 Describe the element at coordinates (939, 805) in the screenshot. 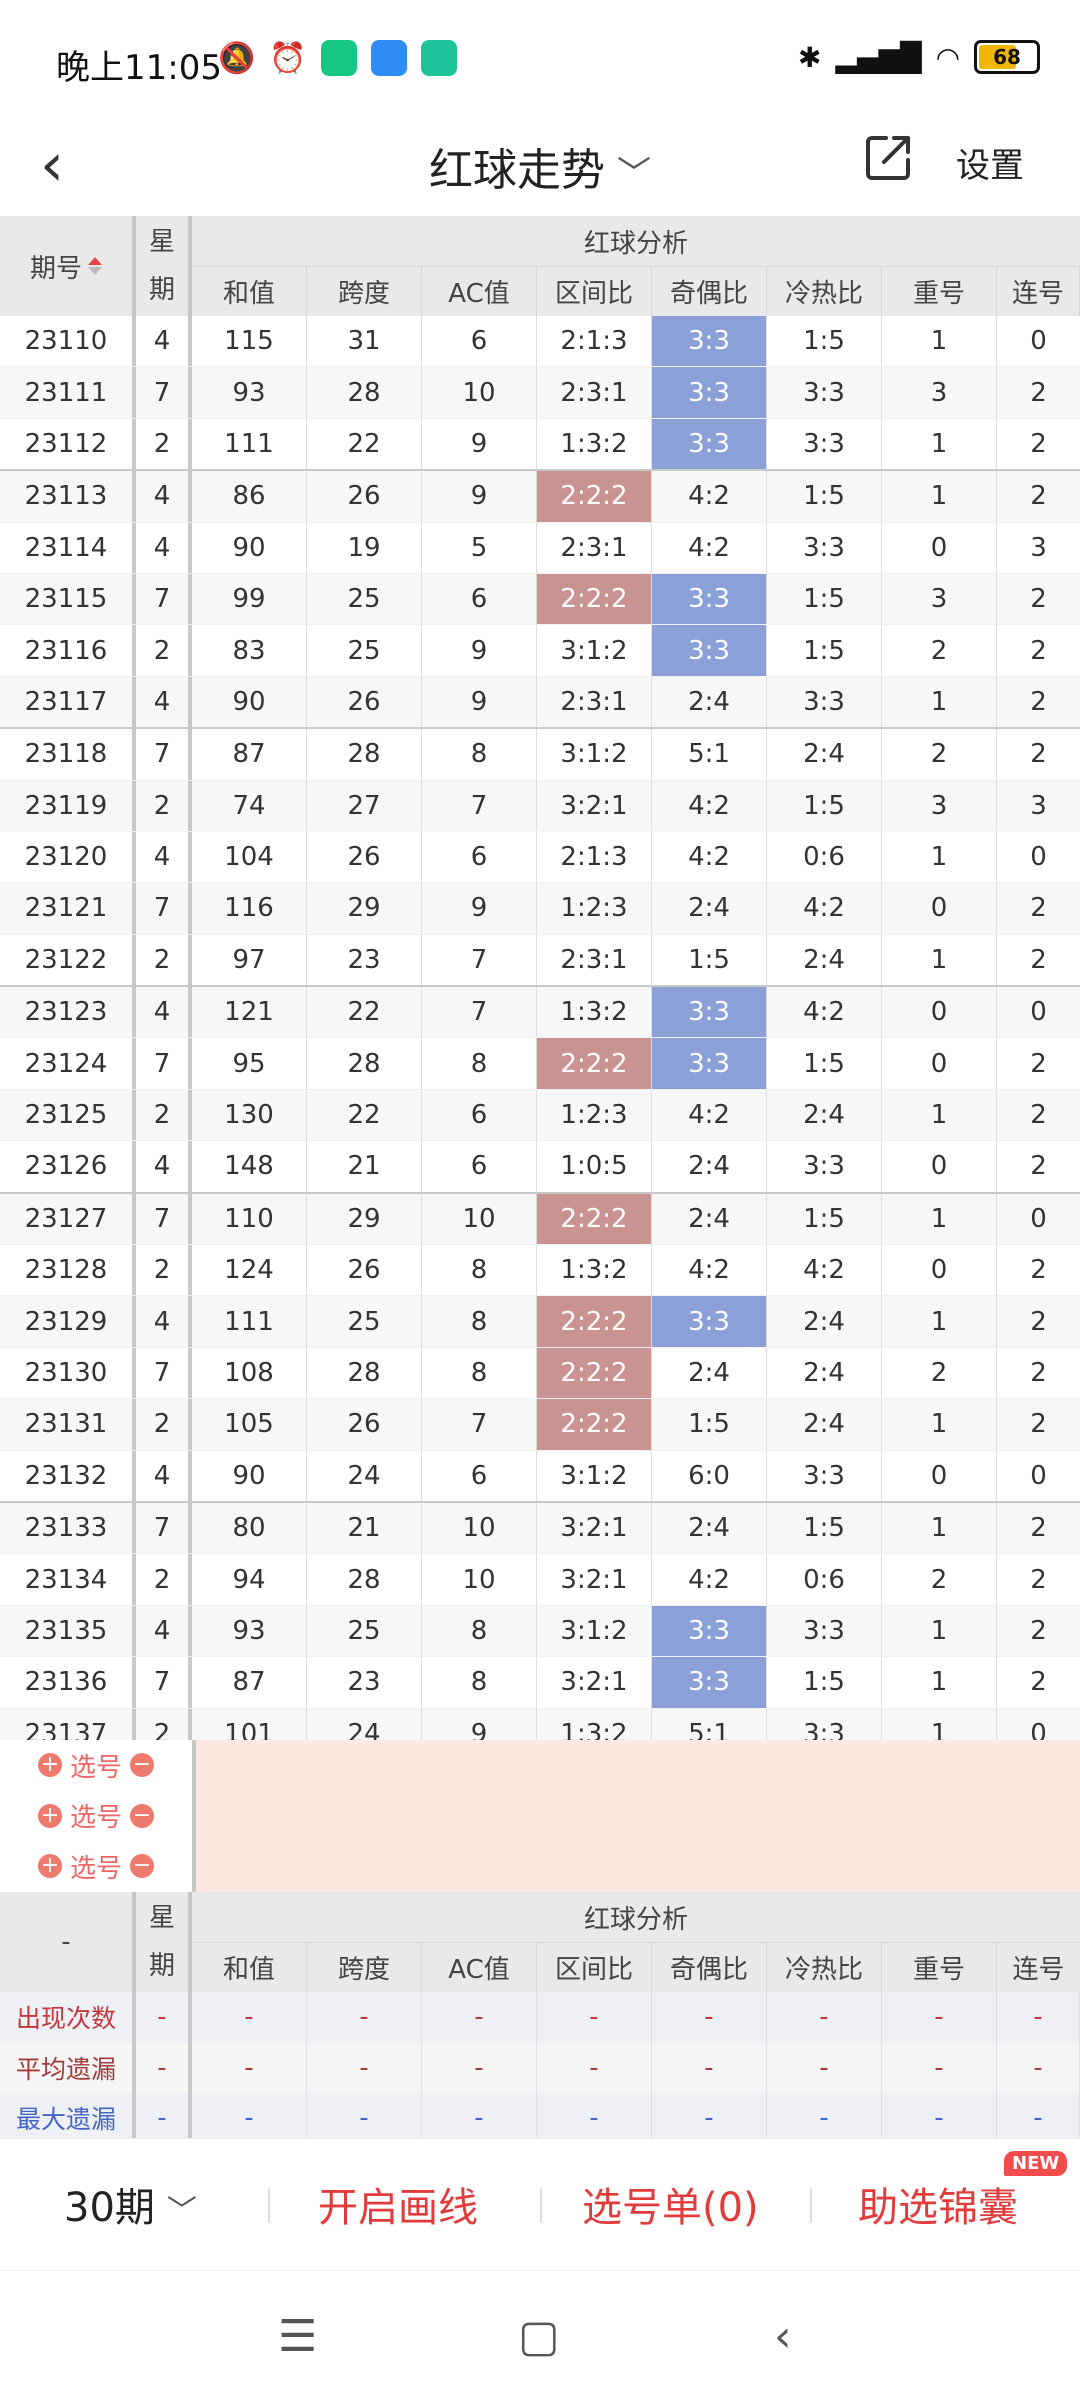

I see `cell-repeat: 3` at that location.